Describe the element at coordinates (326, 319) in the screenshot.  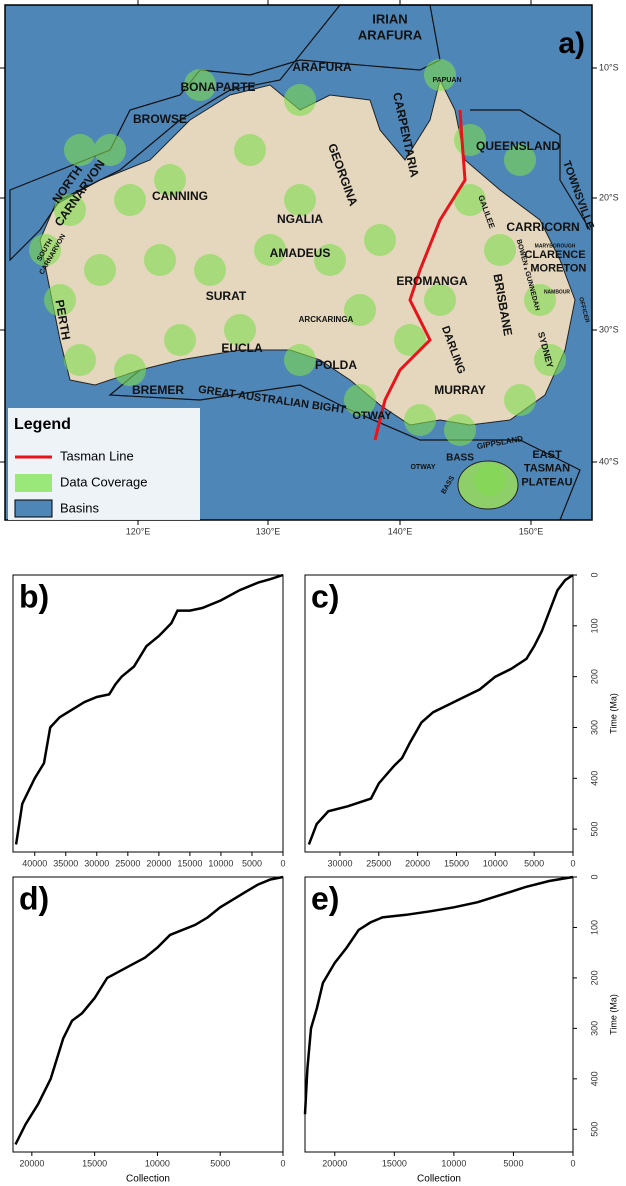
I see `basin-label: ARCKARINGA` at that location.